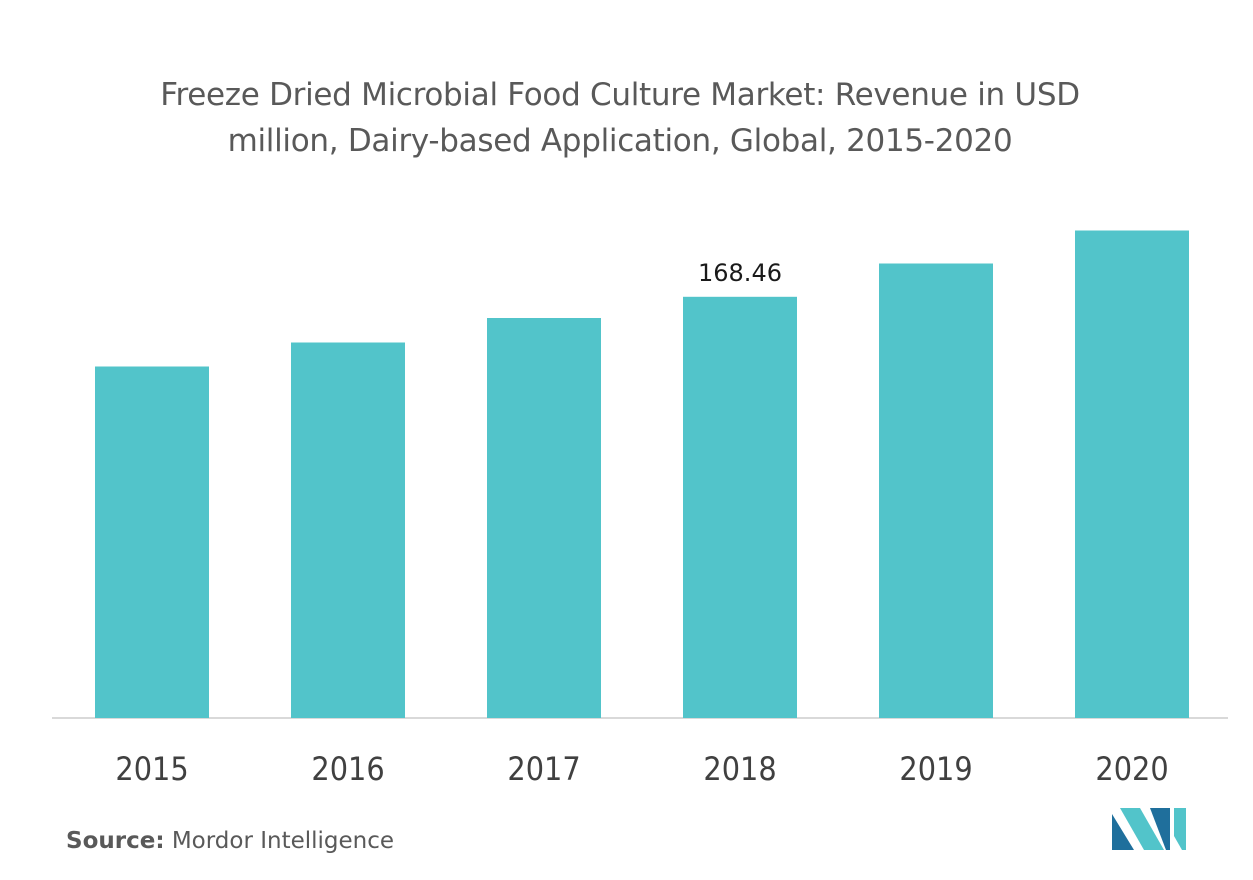 The image size is (1253, 880). I want to click on x-tick-label-2017: 2017, so click(543, 769).